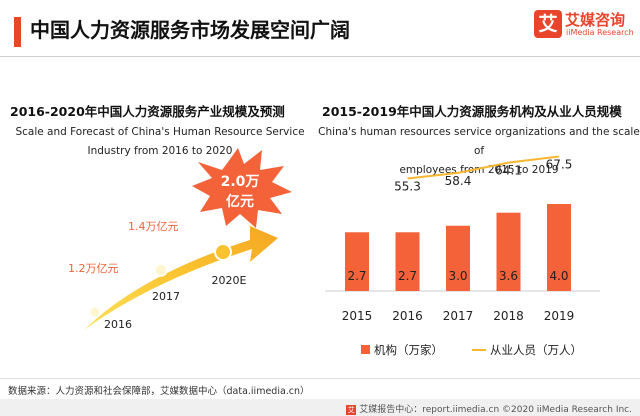  What do you see at coordinates (600, 32) in the screenshot?
I see `logo-text-en: iiMedia Research` at bounding box center [600, 32].